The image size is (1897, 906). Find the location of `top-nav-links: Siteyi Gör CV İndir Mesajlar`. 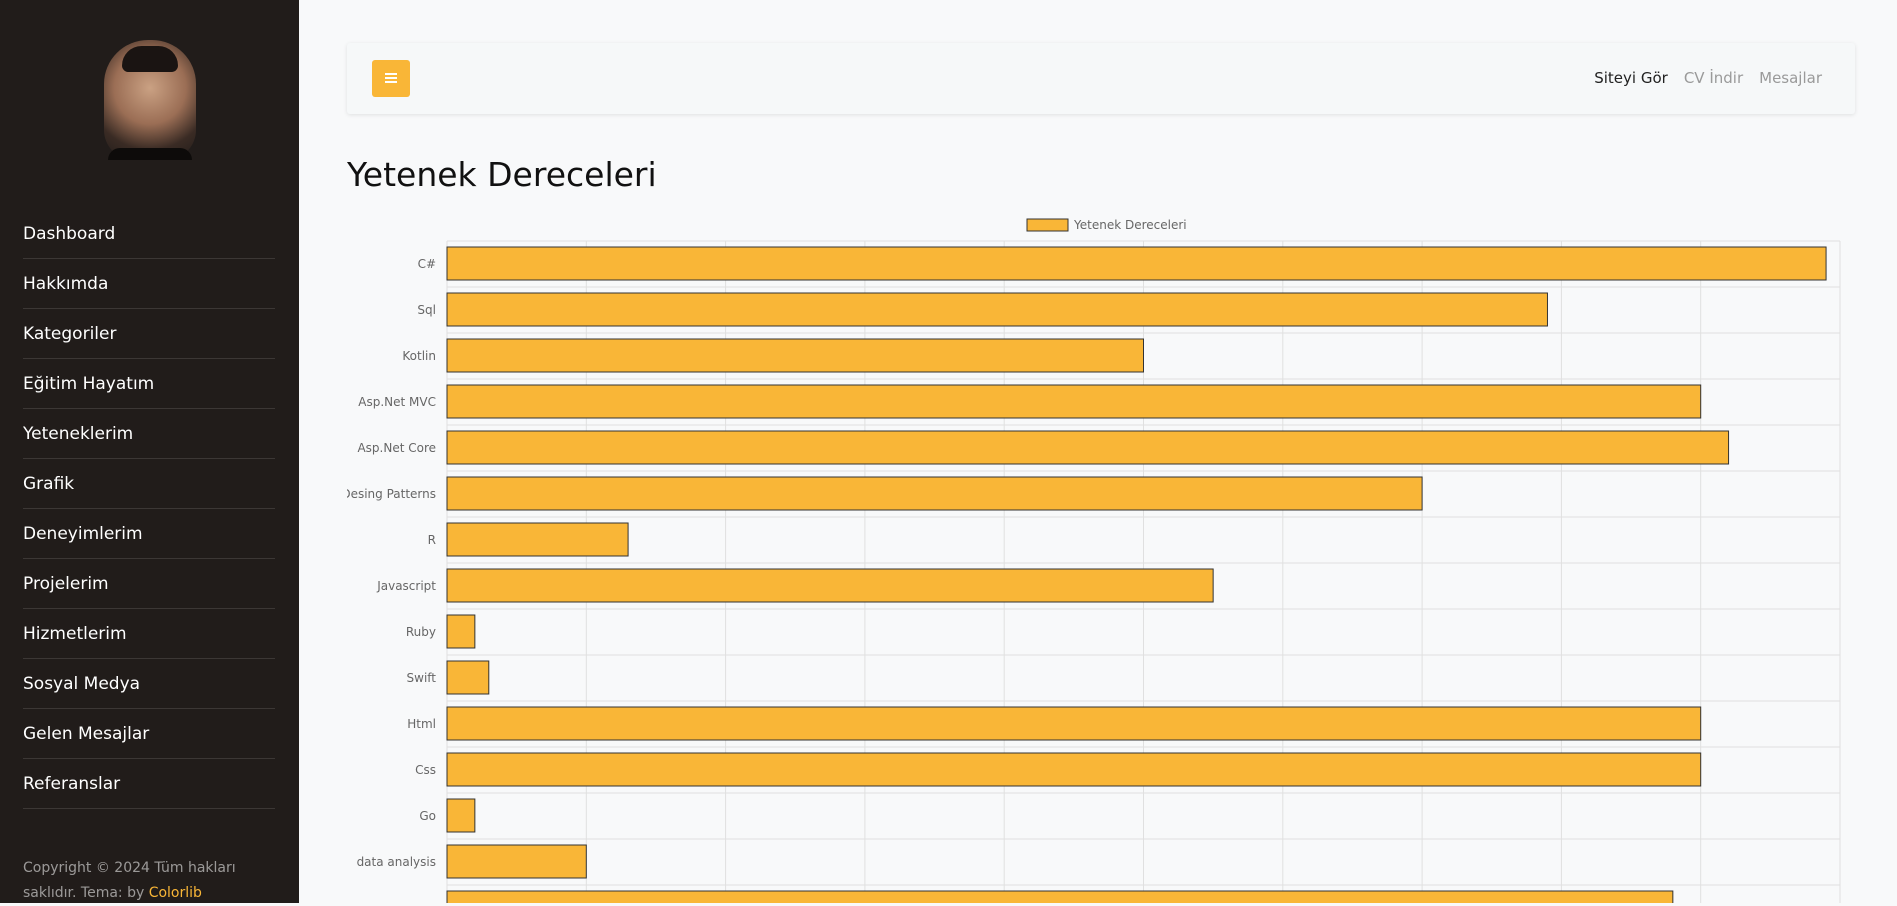

top-nav-links: Siteyi Gör CV İndir Mesajlar is located at coordinates (1708, 78).